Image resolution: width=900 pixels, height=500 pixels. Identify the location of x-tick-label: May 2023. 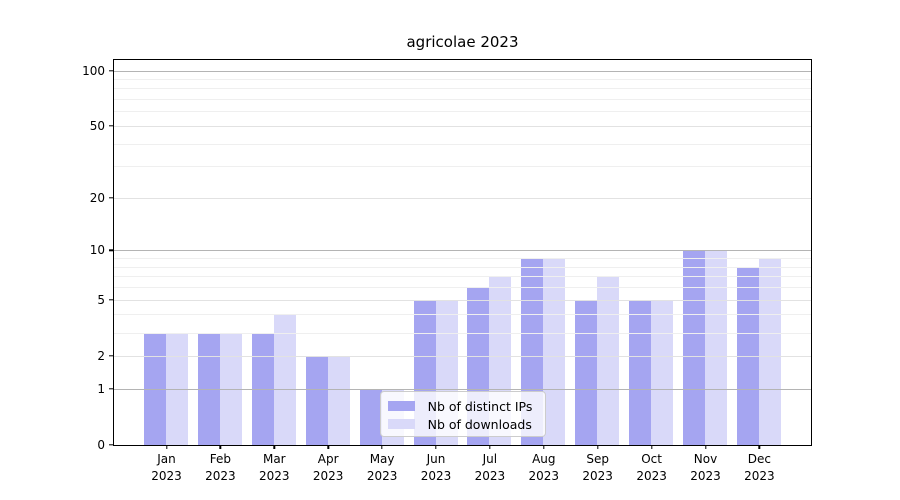
(382, 468).